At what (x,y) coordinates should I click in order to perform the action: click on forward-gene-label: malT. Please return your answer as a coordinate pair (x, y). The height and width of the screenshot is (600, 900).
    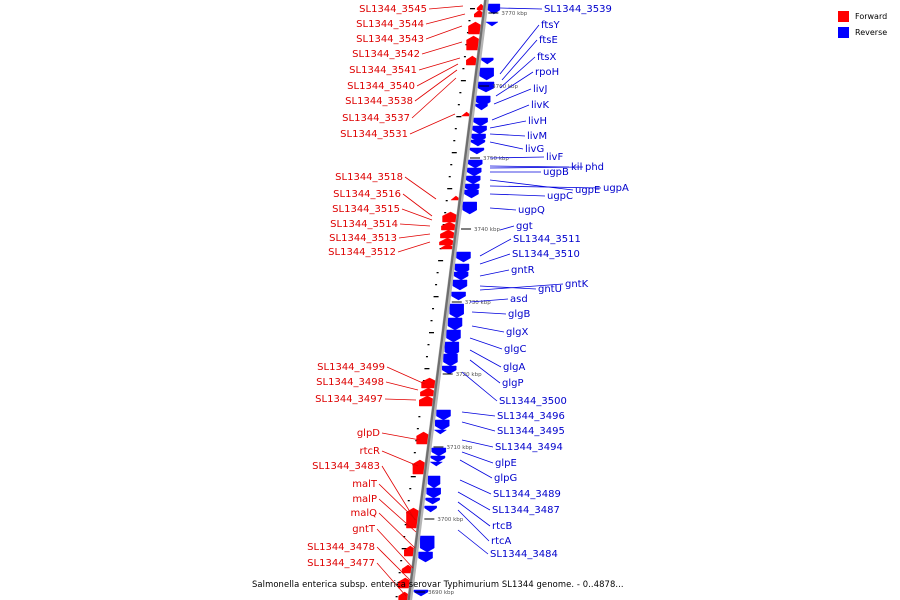
    Looking at the image, I should click on (365, 484).